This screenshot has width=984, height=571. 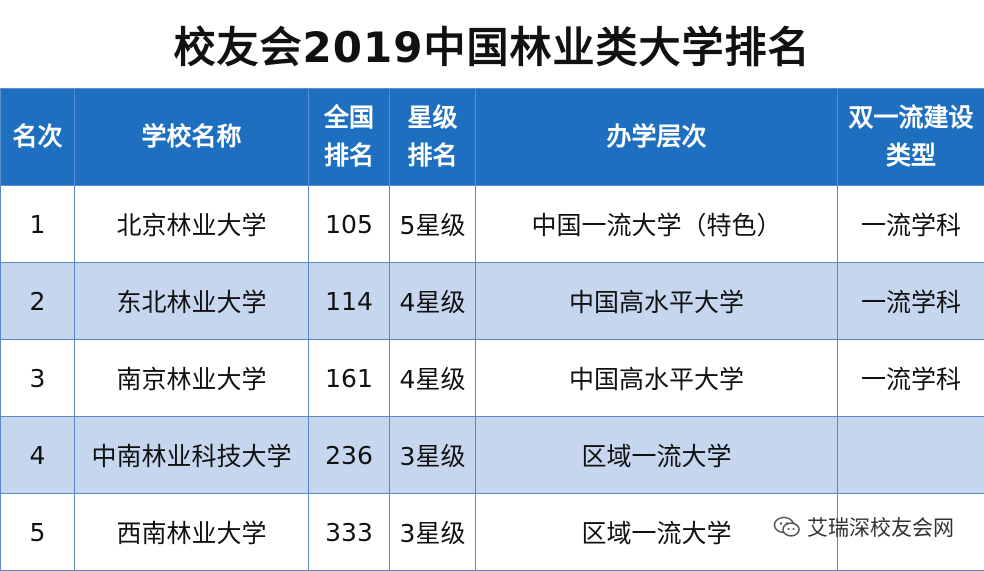 I want to click on header-star-rank: 星级排名, so click(x=433, y=137).